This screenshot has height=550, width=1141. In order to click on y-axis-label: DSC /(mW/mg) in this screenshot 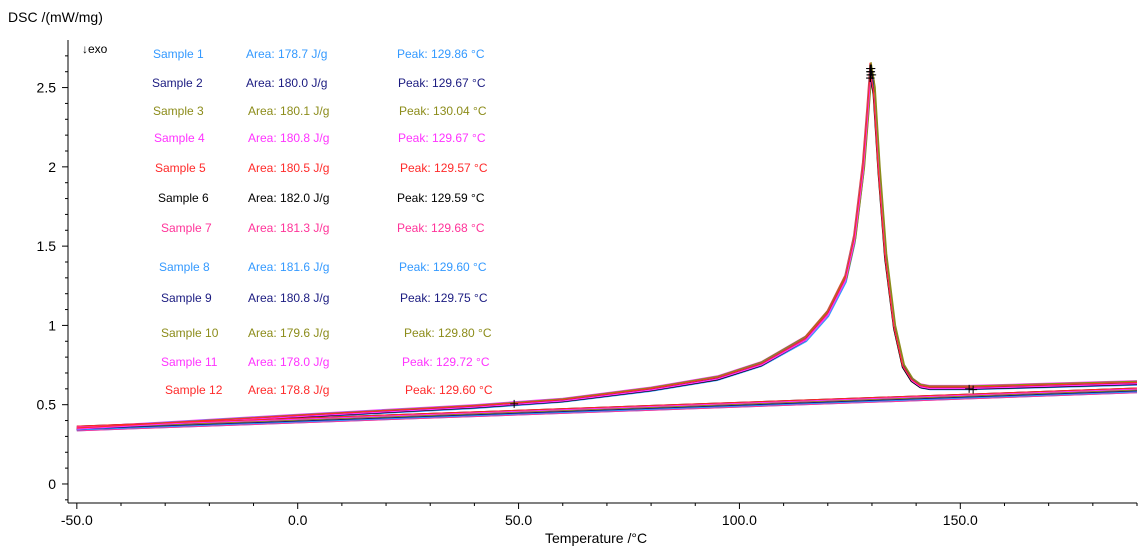, I will do `click(55, 17)`.